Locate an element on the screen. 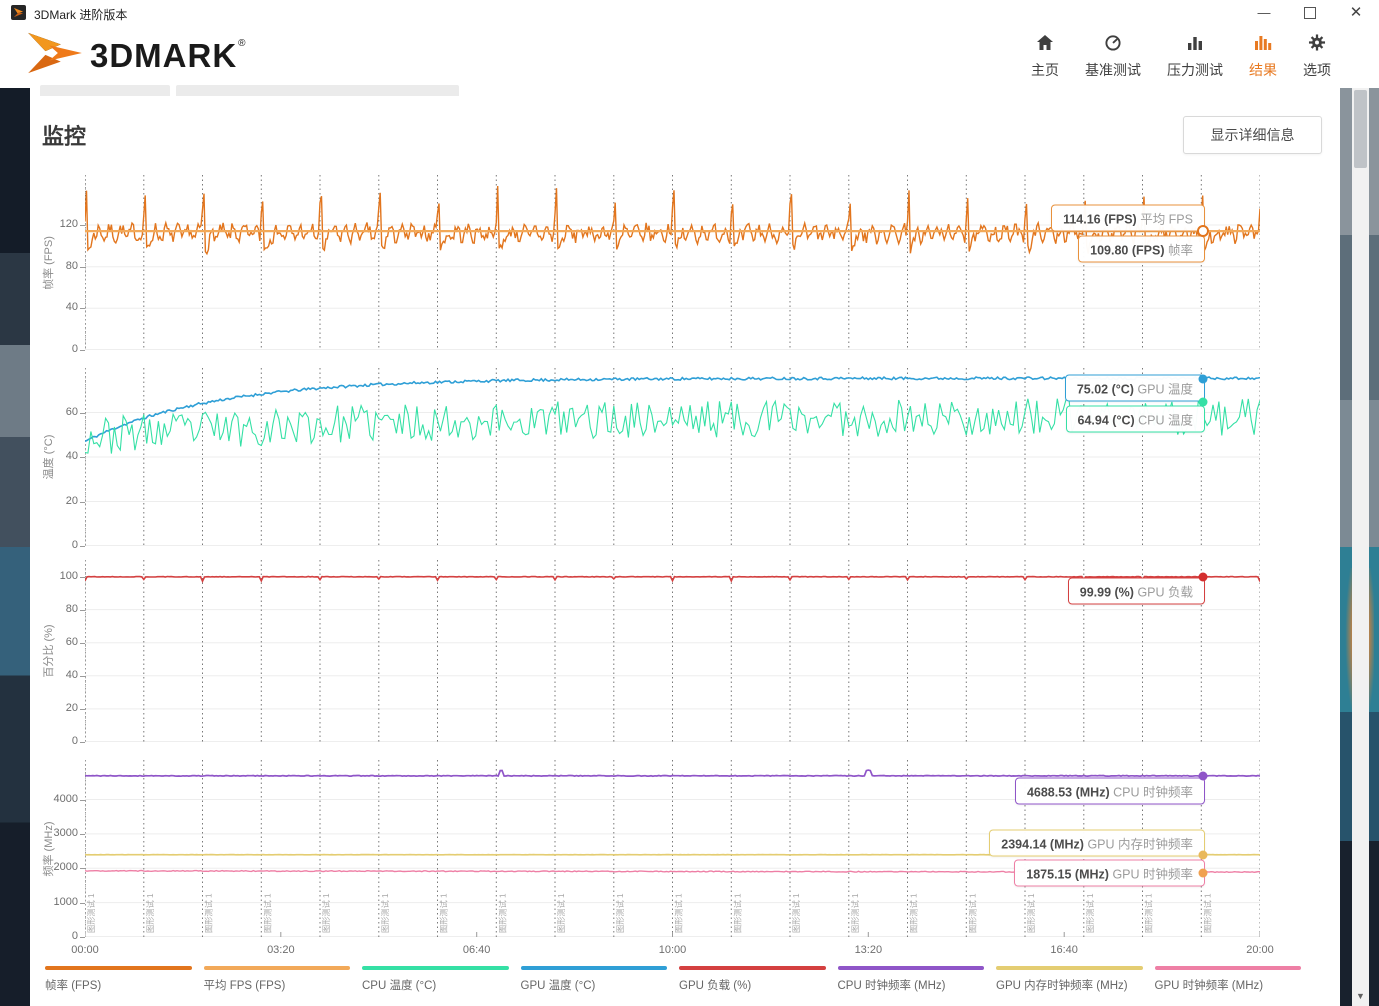 The width and height of the screenshot is (1379, 1006). x-tick-label: 16:40 is located at coordinates (1064, 950).